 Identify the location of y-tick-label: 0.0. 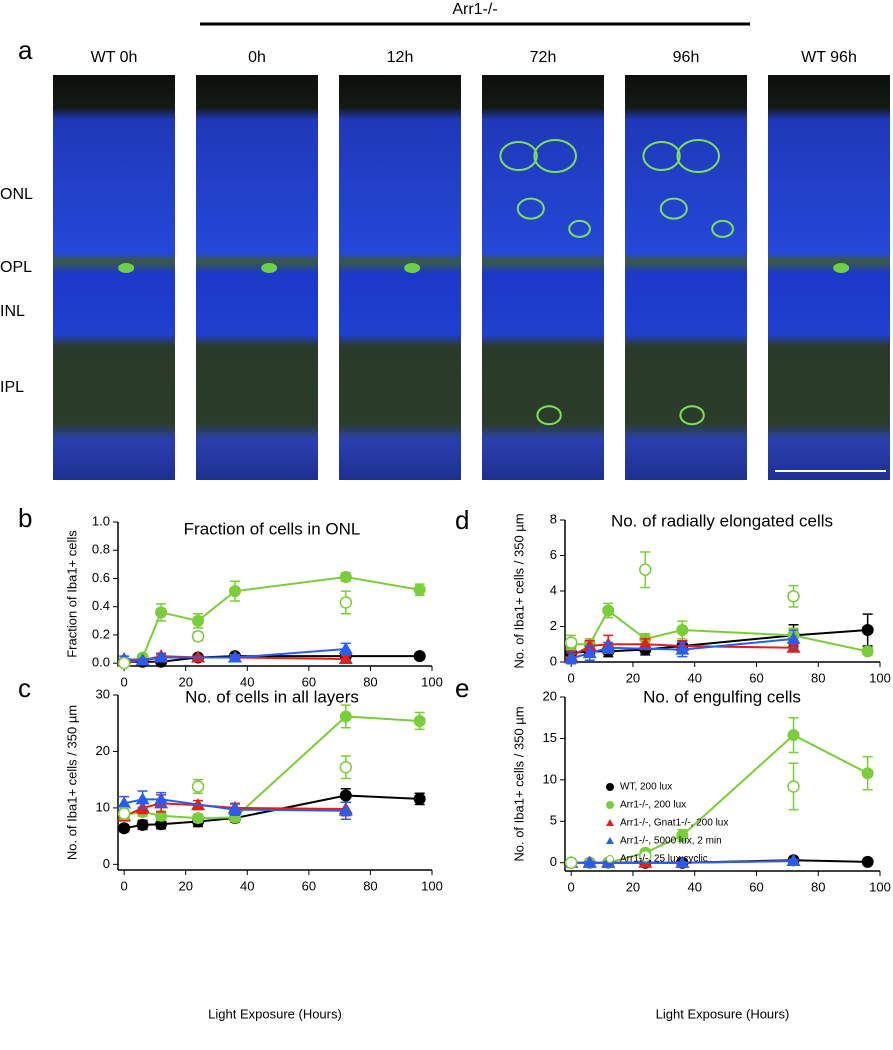
(101, 662).